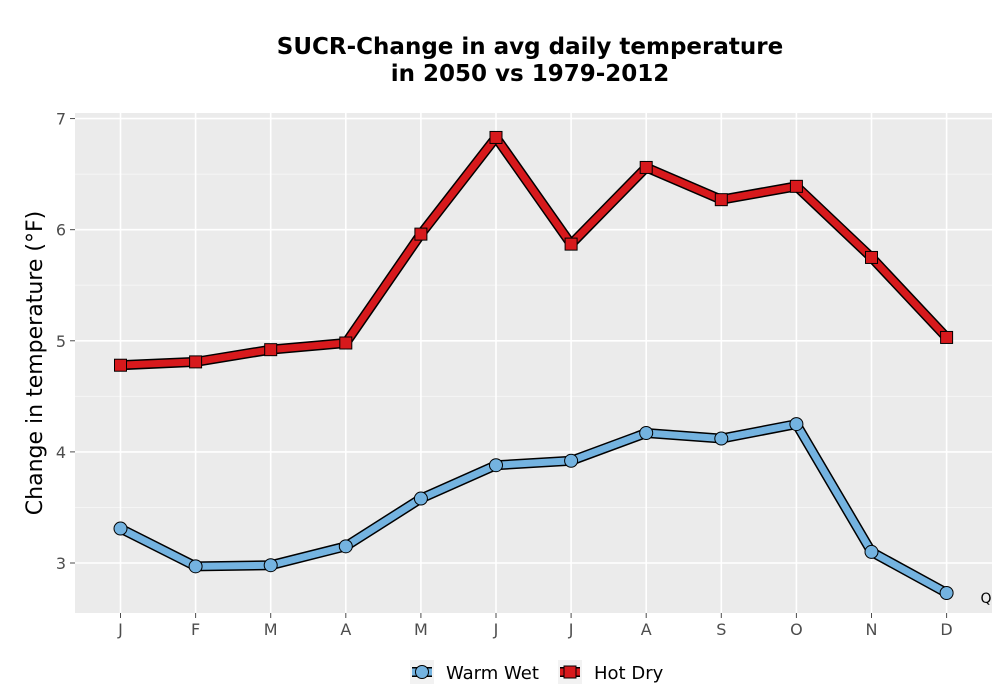  What do you see at coordinates (195, 629) in the screenshot?
I see `x-tick-label: F` at bounding box center [195, 629].